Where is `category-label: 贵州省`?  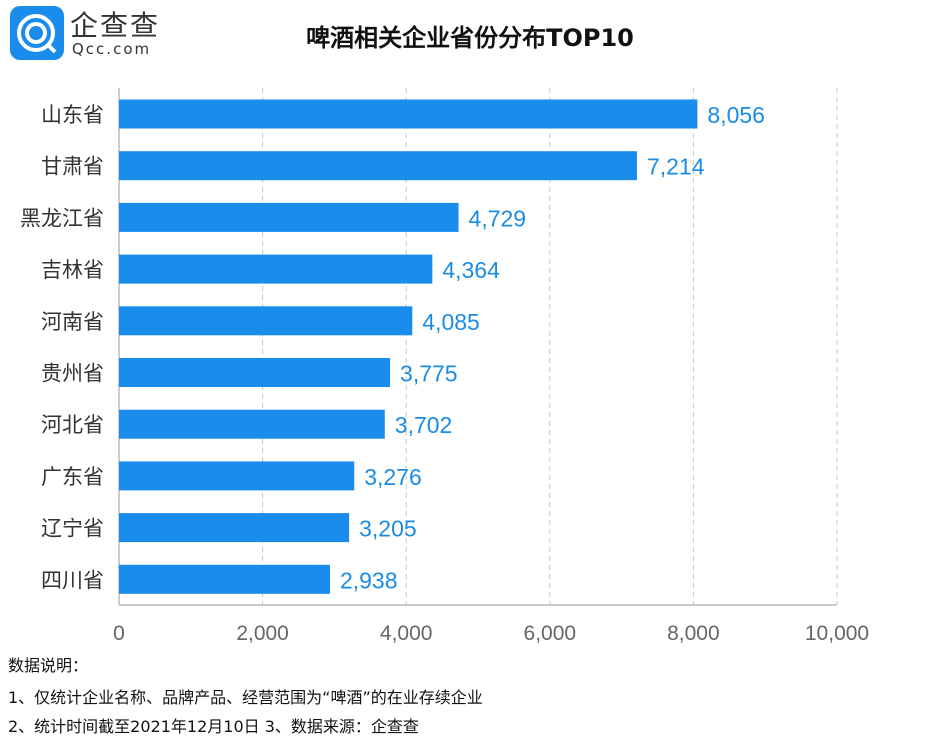 category-label: 贵州省 is located at coordinates (72, 374).